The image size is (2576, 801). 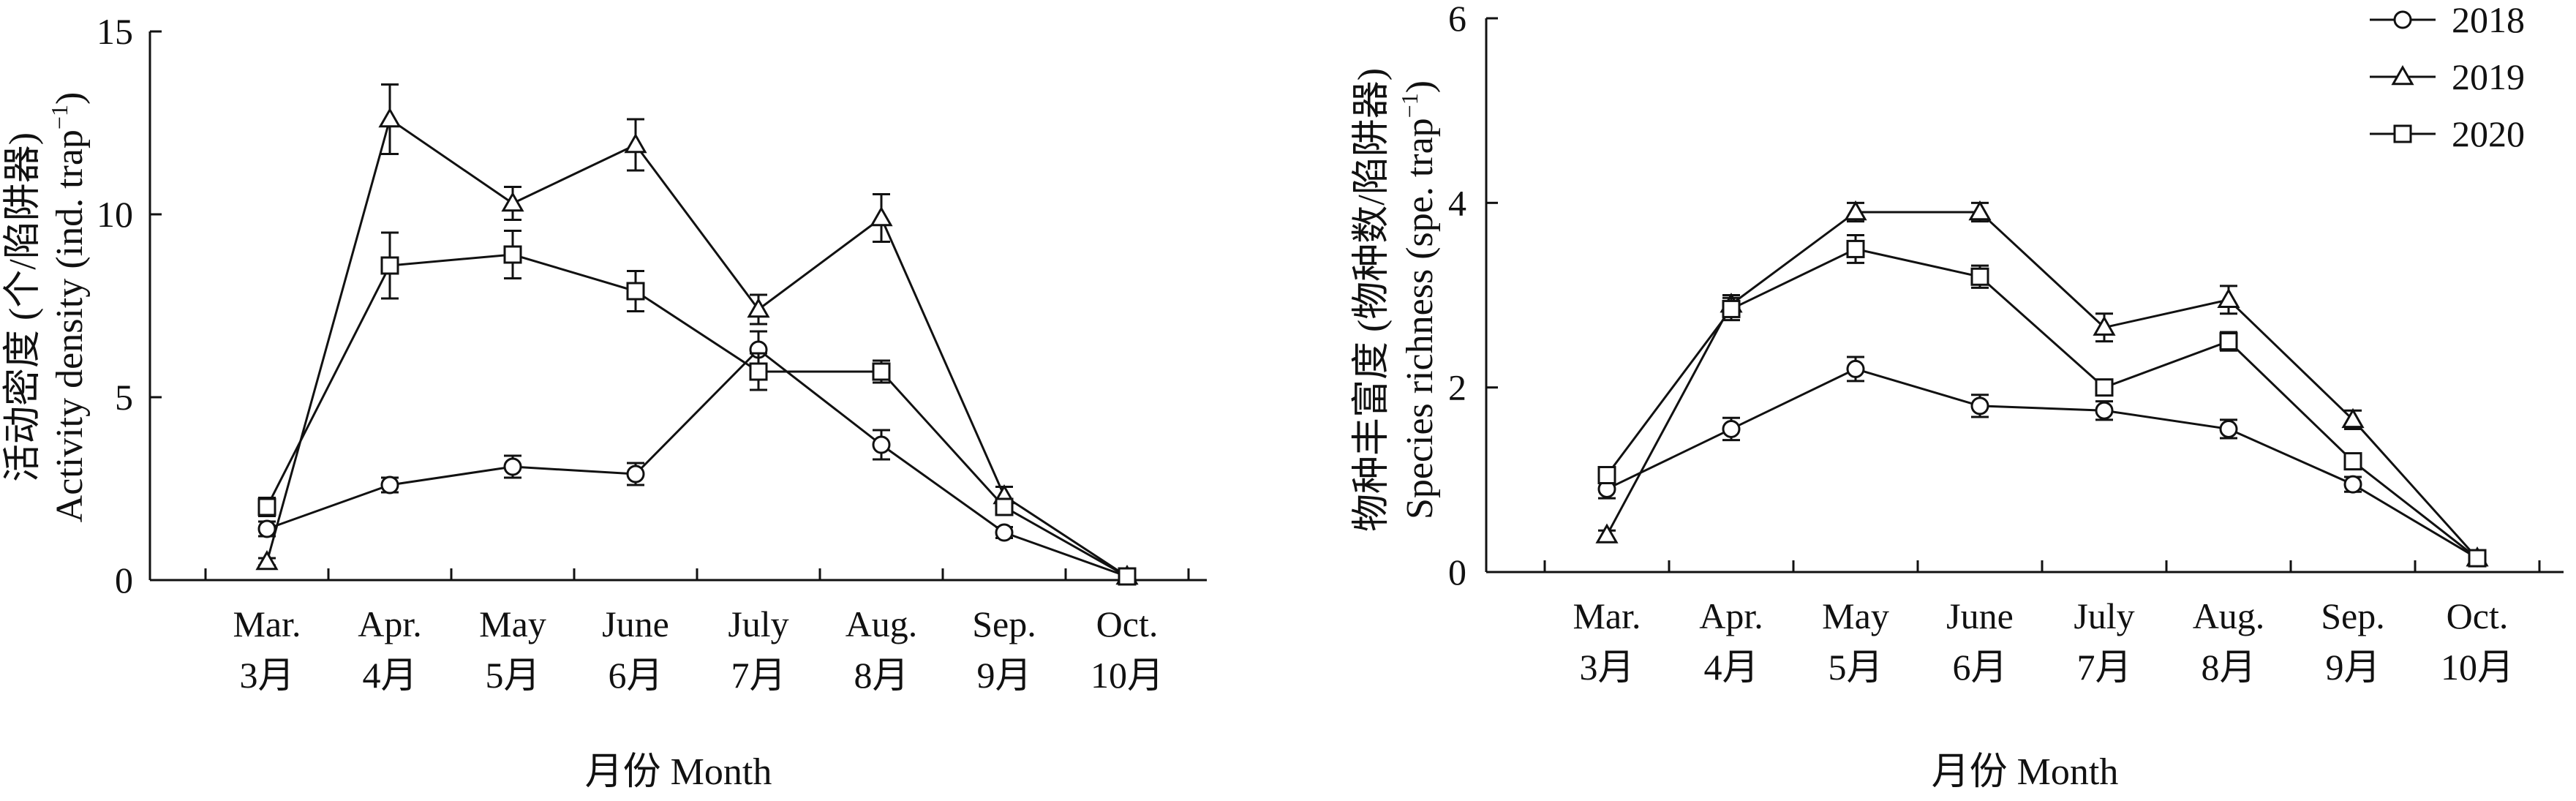 I want to click on x-axis-label: 月份 Month, so click(x=678, y=772).